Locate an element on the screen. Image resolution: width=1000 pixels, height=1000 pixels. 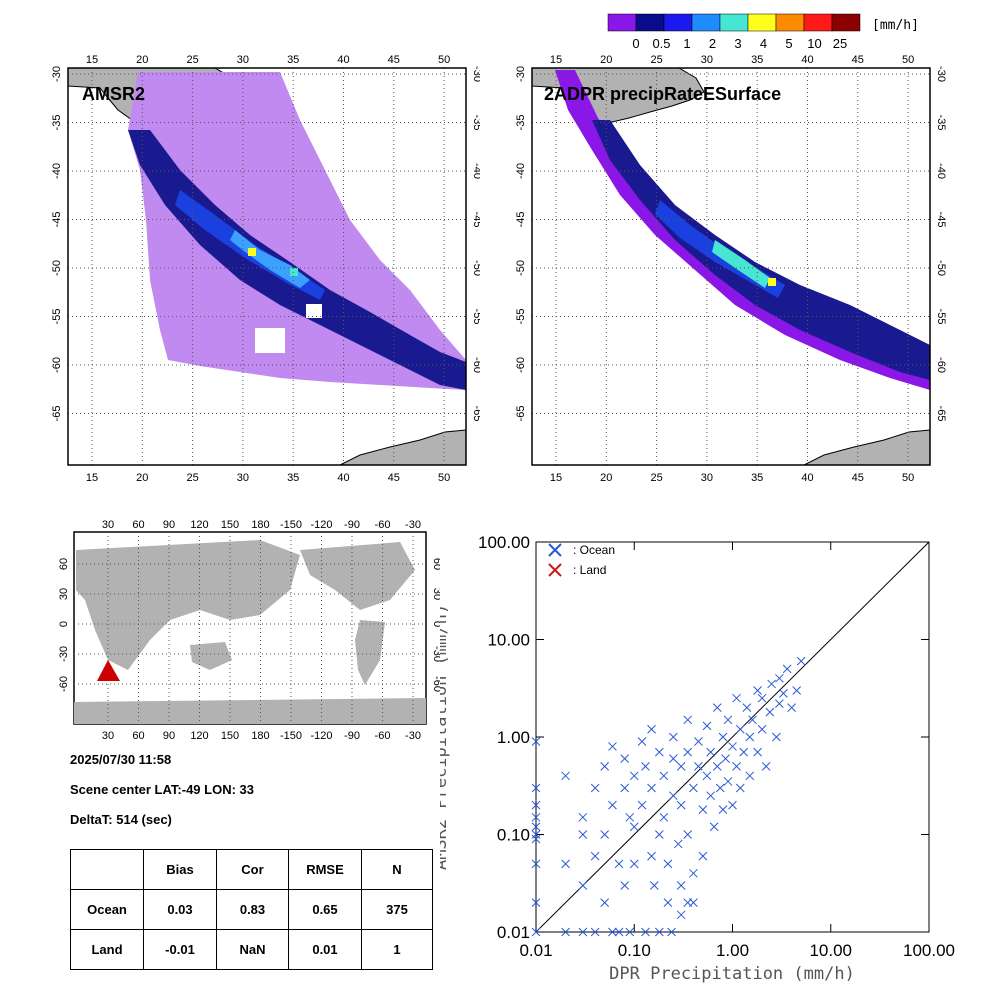
colorbar-tick-label: 3 is located at coordinates (737, 43).